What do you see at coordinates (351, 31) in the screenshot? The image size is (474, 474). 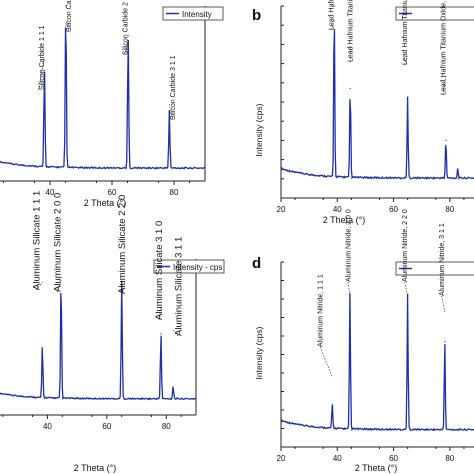 I see `peak-label: Lead Hafnium Titanium Oxide, 2 0 0` at bounding box center [351, 31].